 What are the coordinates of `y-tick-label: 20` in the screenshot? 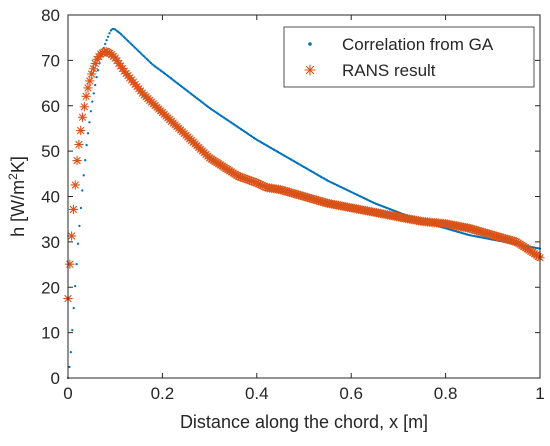 It's located at (50, 287).